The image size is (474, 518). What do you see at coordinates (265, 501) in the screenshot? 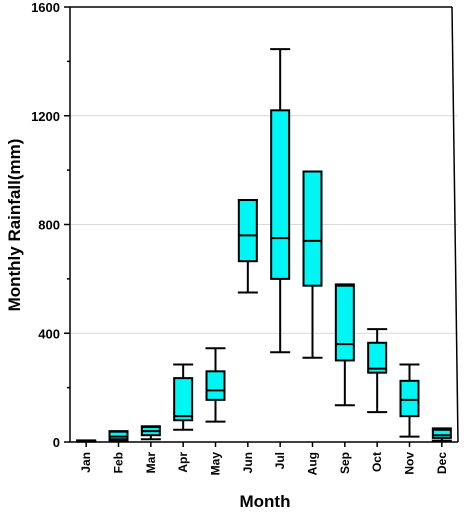
I see `x-axis-title: Month` at bounding box center [265, 501].